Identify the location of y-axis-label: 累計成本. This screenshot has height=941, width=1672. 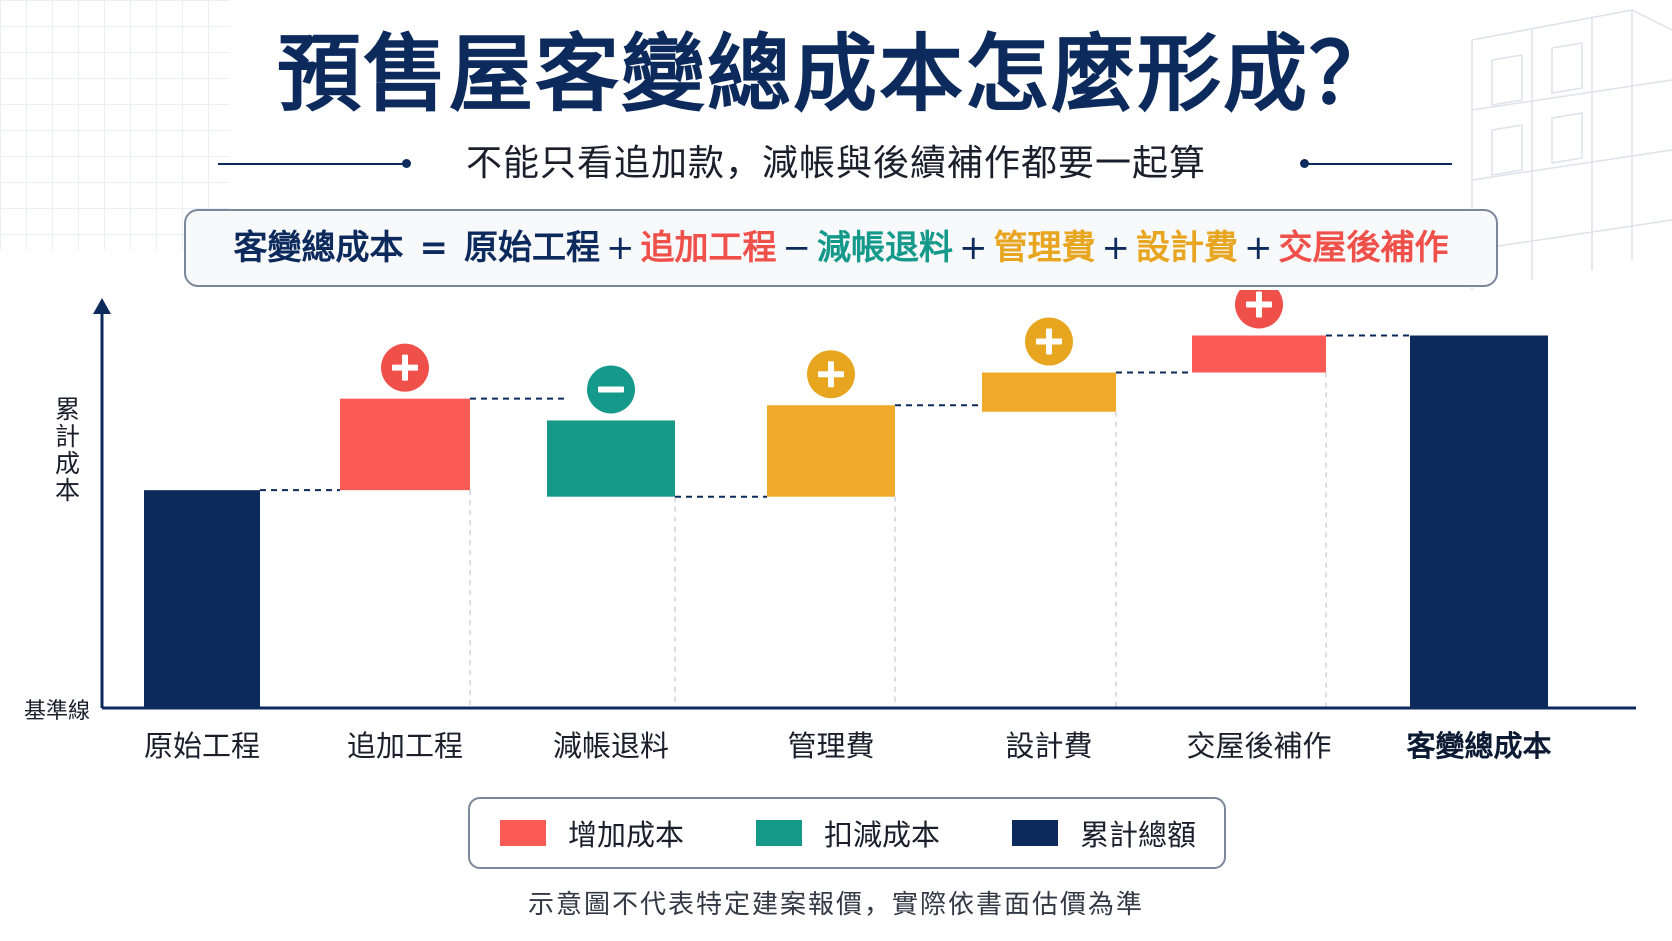
(66, 450).